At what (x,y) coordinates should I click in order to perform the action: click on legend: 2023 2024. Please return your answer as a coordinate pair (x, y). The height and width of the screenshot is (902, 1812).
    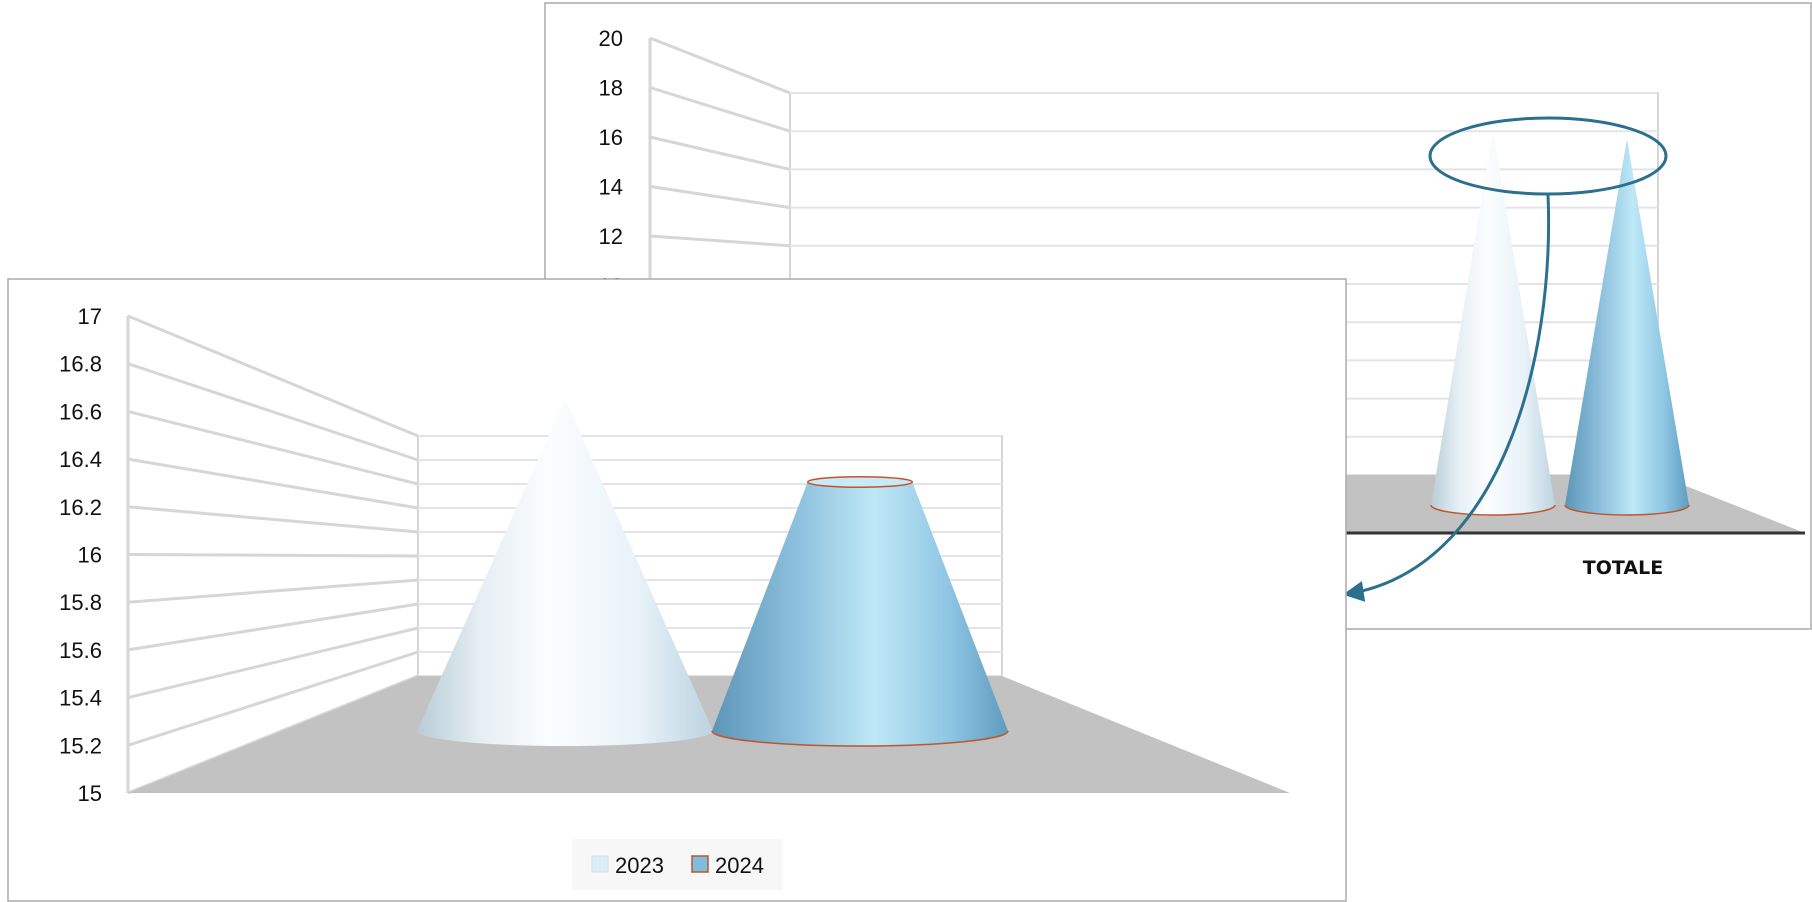
    Looking at the image, I should click on (677, 864).